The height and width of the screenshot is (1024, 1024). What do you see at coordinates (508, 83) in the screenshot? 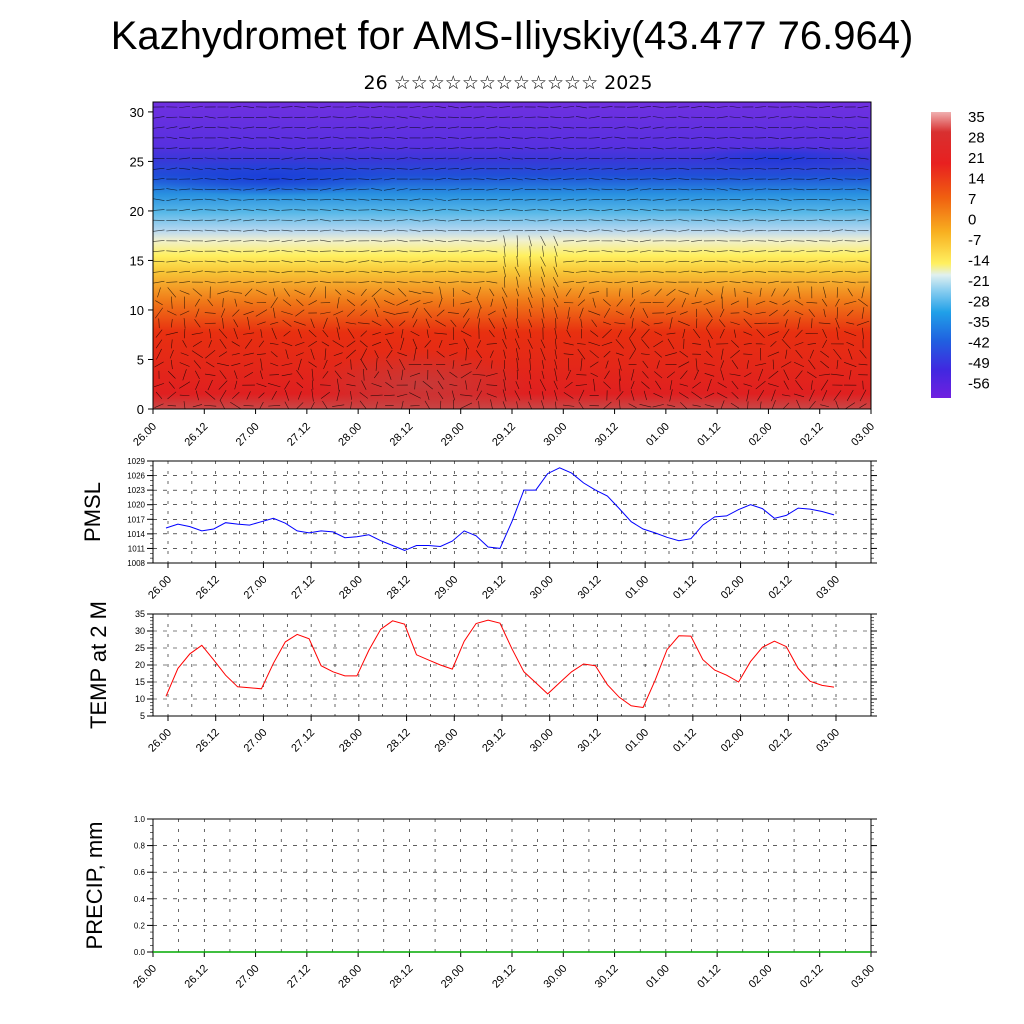
I see `chart-subtitle: 26 ☆☆☆☆☆☆☆☆☆☆☆☆ 2025` at bounding box center [508, 83].